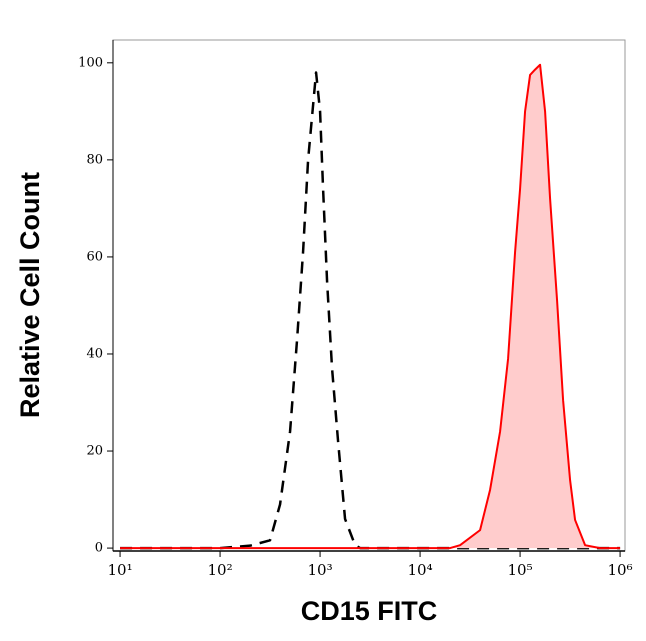 This screenshot has height=641, width=646. I want to click on y-tick-label: 0, so click(99, 548).